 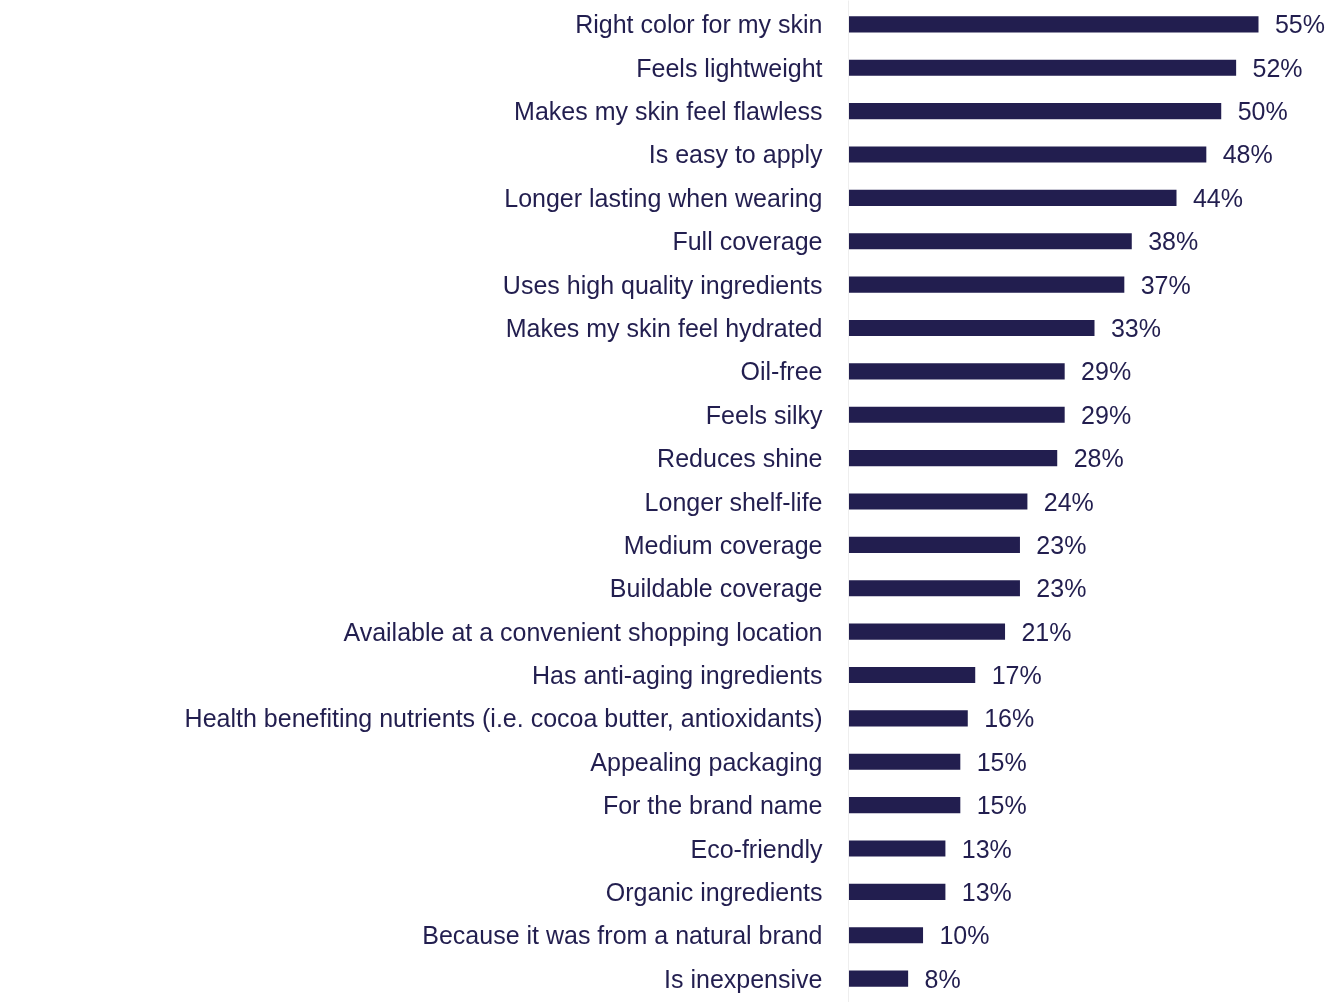 What do you see at coordinates (1068, 501) in the screenshot?
I see `data-label: 24%` at bounding box center [1068, 501].